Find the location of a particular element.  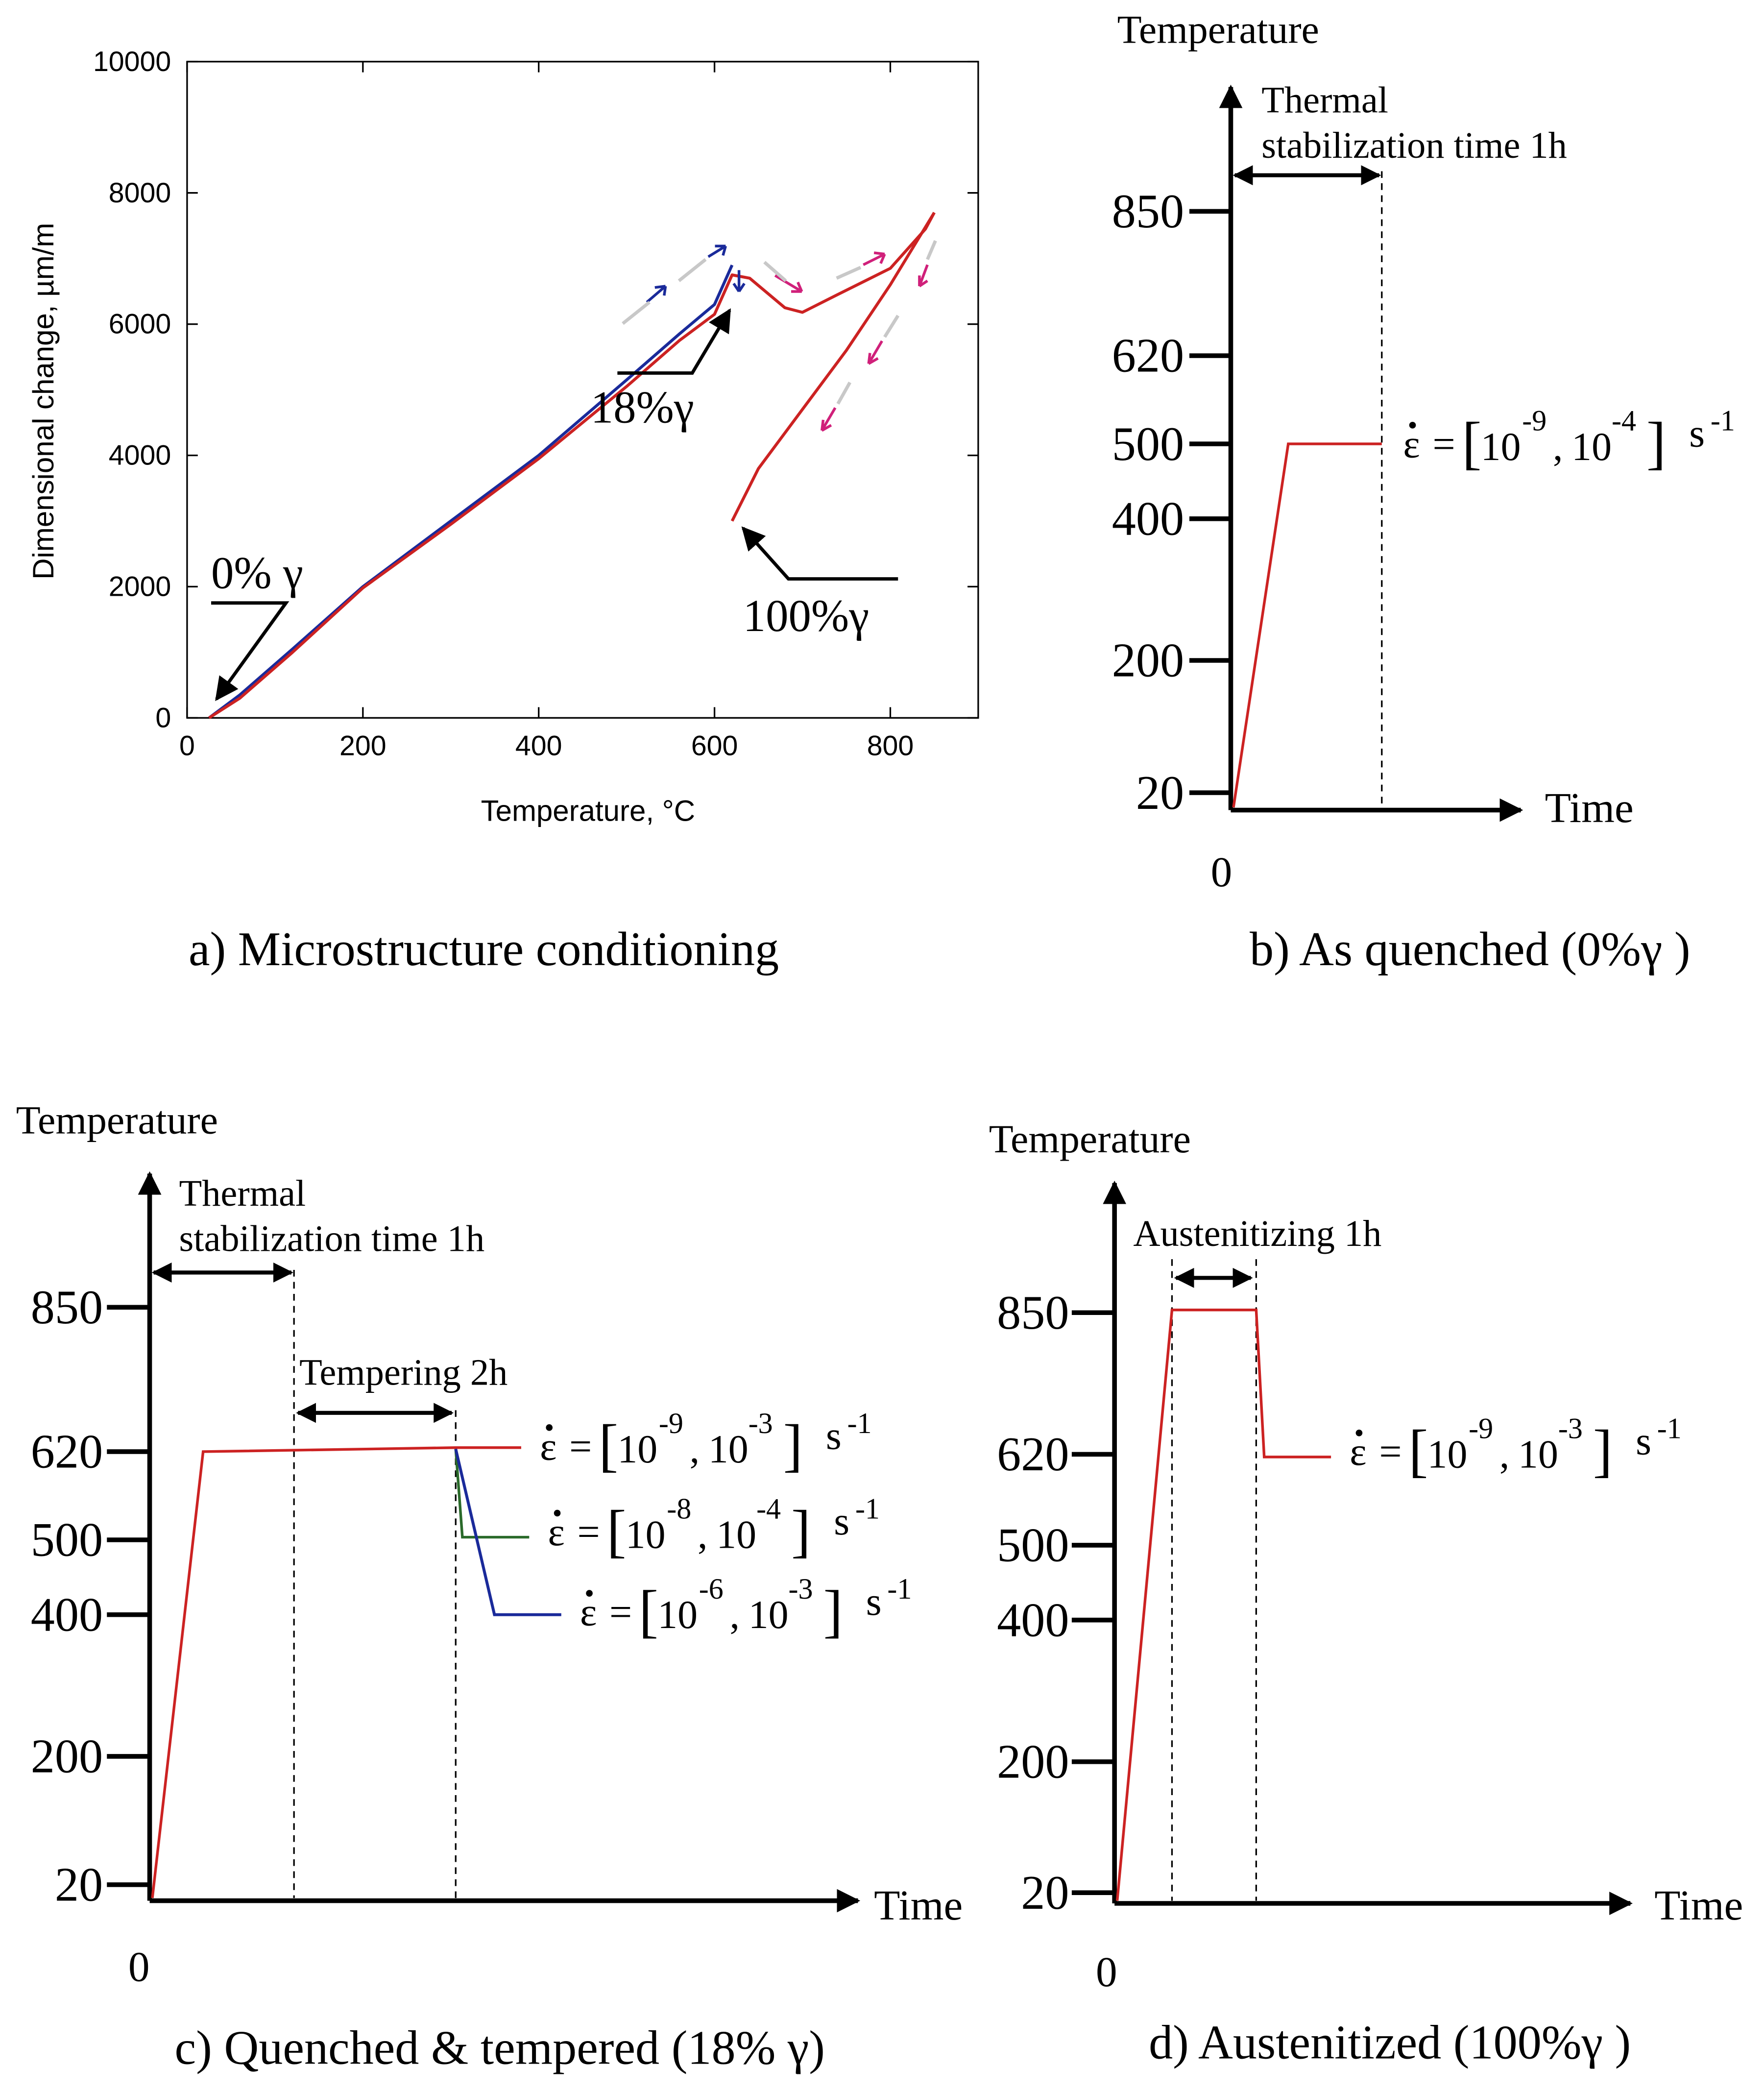

annotation-callouts is located at coordinates (554, 504).